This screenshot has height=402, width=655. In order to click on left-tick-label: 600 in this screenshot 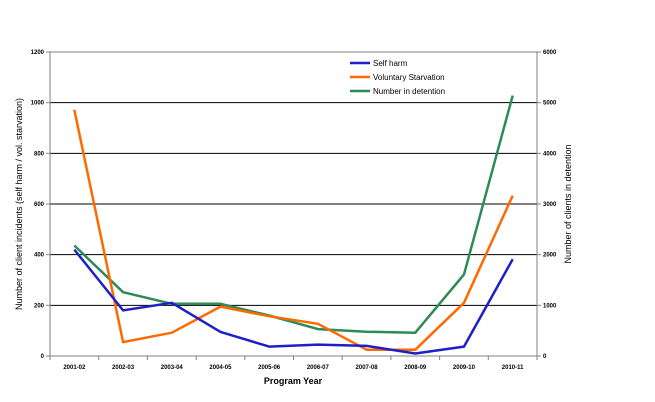, I will do `click(39, 205)`.